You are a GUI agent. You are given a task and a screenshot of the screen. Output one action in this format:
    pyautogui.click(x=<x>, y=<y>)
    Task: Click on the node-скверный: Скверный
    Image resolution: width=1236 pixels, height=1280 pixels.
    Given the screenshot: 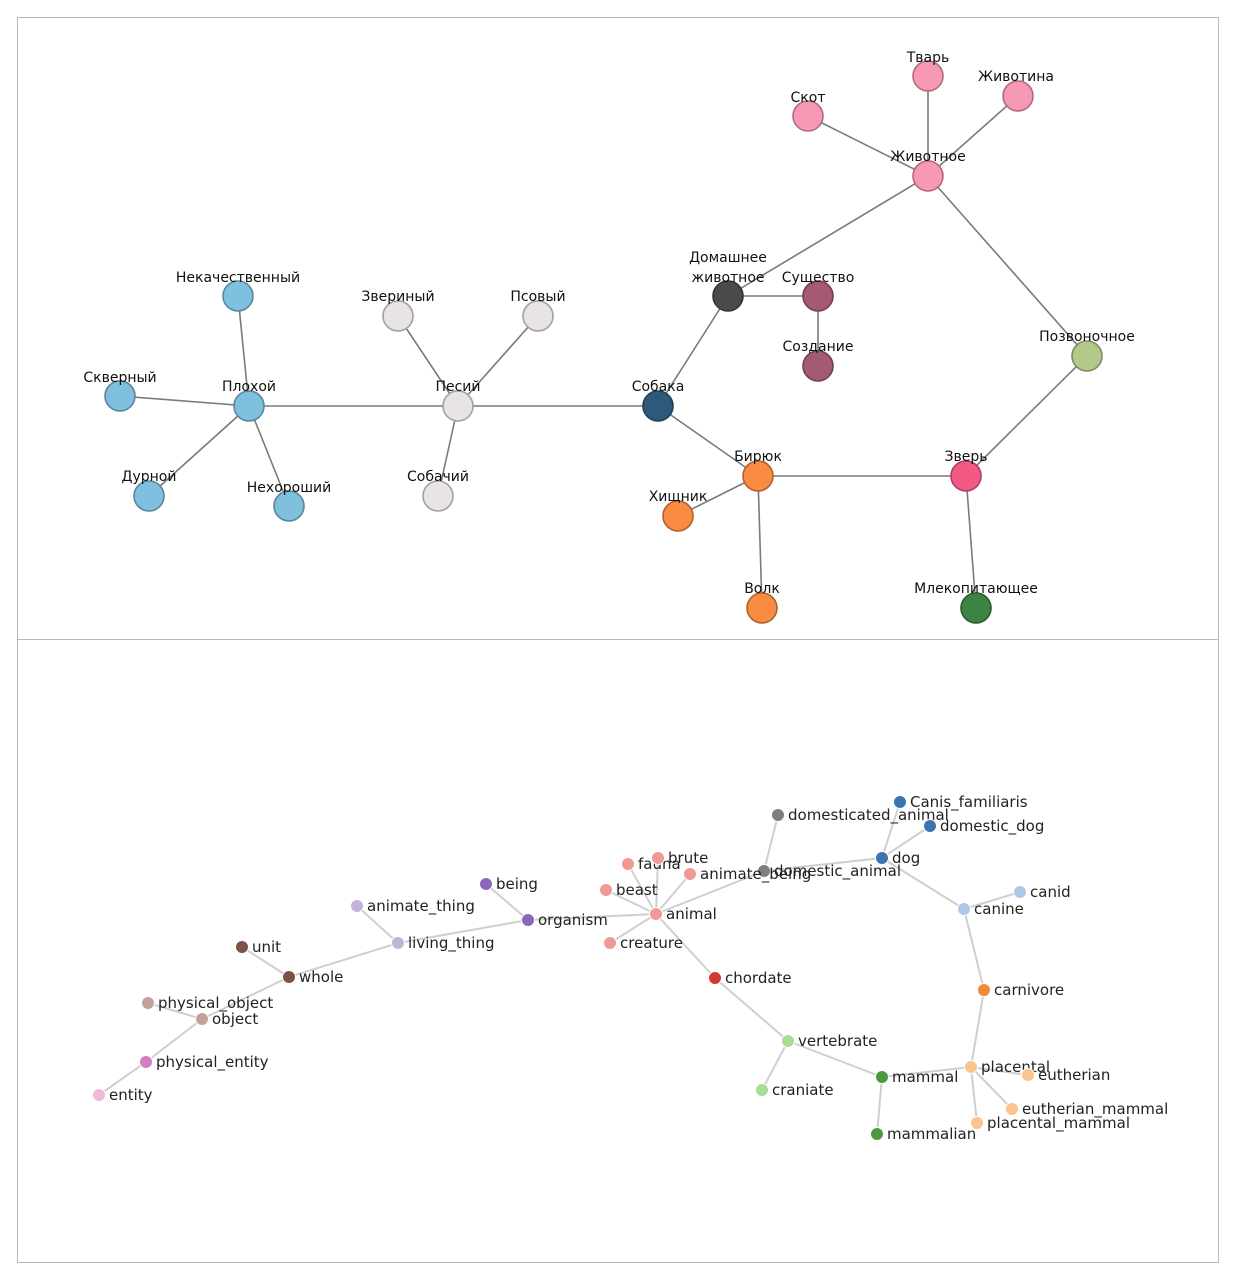 What is the action you would take?
    pyautogui.click(x=120, y=391)
    